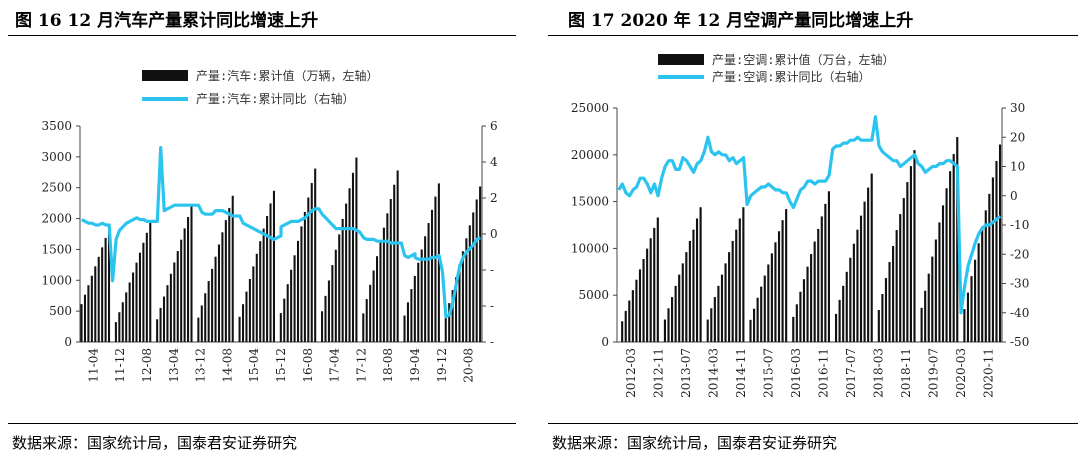 This screenshot has height=457, width=1080. Describe the element at coordinates (56, 188) in the screenshot. I see `left-left-tick-label: 2500` at that location.